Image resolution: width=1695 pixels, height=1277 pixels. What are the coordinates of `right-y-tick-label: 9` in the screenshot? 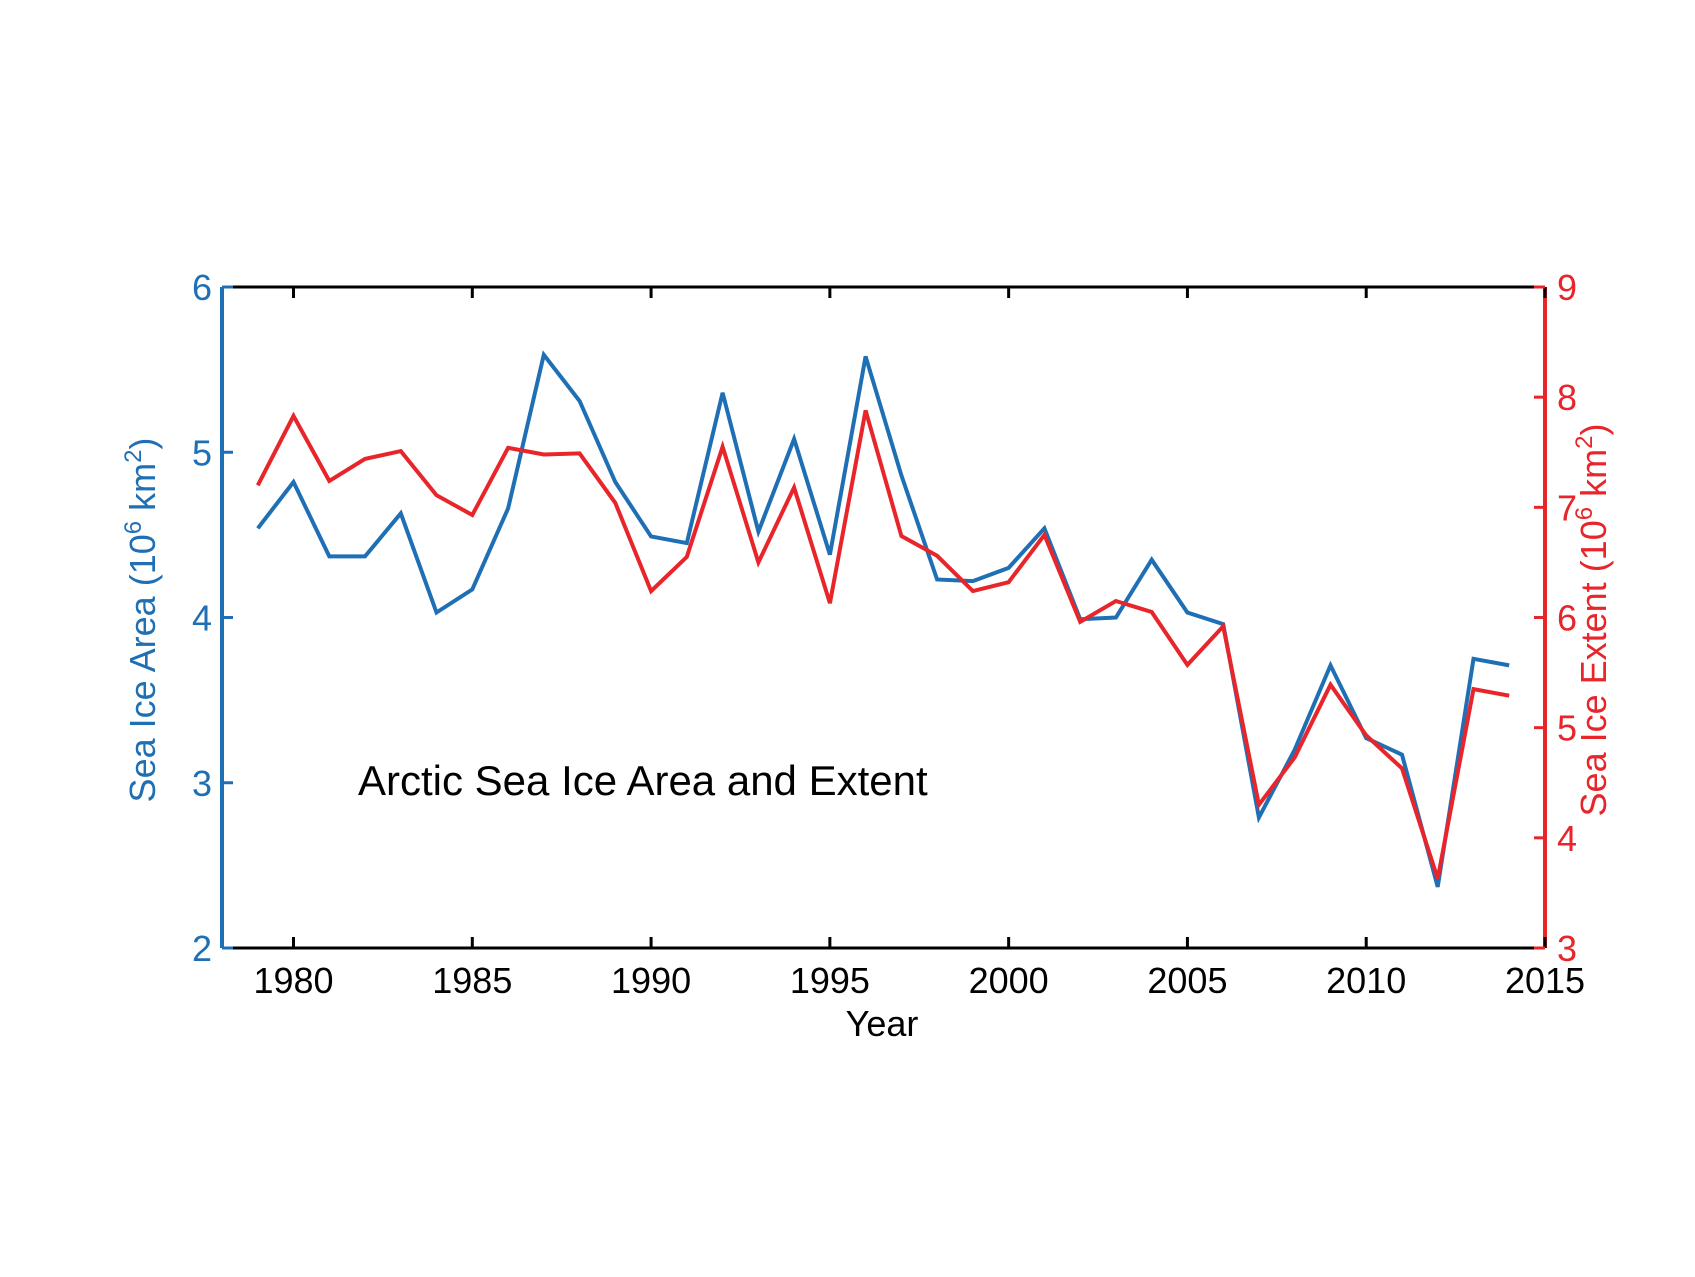 It's located at (1567, 287).